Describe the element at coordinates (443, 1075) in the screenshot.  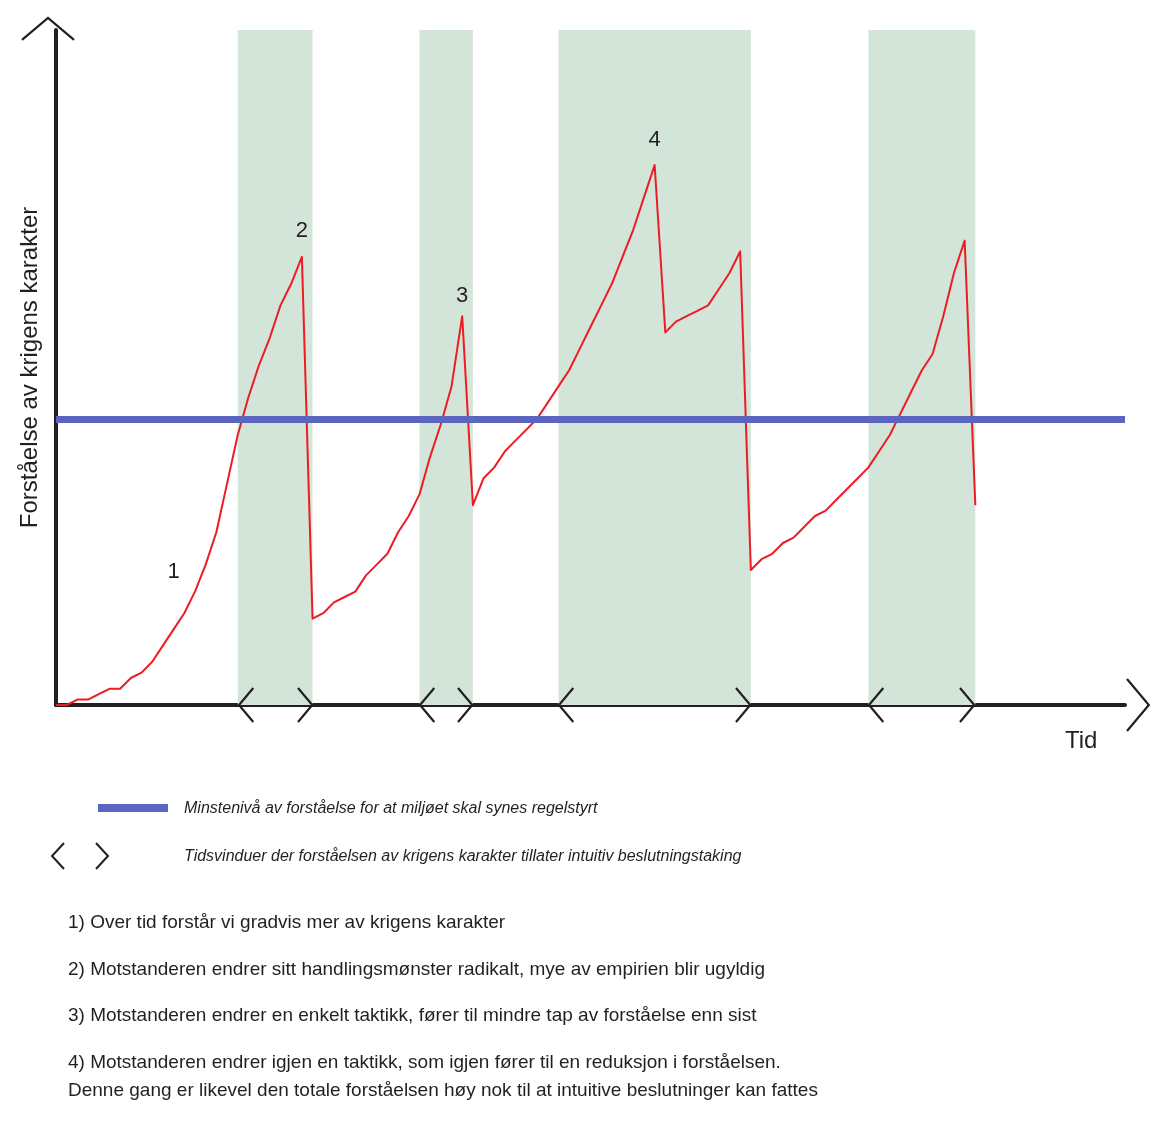
I see `text: 4) Motstanderen endrer igjen en taktikk, som igjen fører til en reduksjon i forståelsen. Denne gang er likevel den totale forståelsen høy nok til at intuitive beslutninger kan fattes` at that location.